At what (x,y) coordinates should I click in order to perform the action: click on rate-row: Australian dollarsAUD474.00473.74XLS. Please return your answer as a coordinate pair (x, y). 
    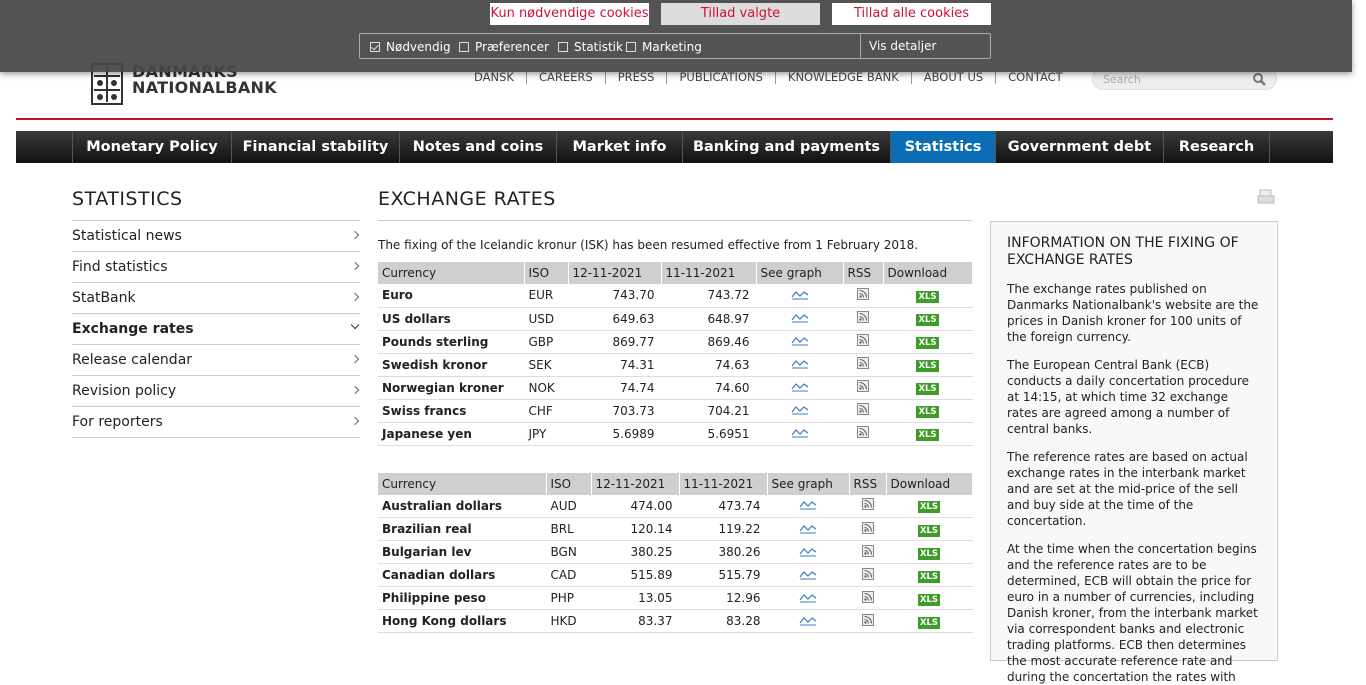
    Looking at the image, I should click on (675, 506).